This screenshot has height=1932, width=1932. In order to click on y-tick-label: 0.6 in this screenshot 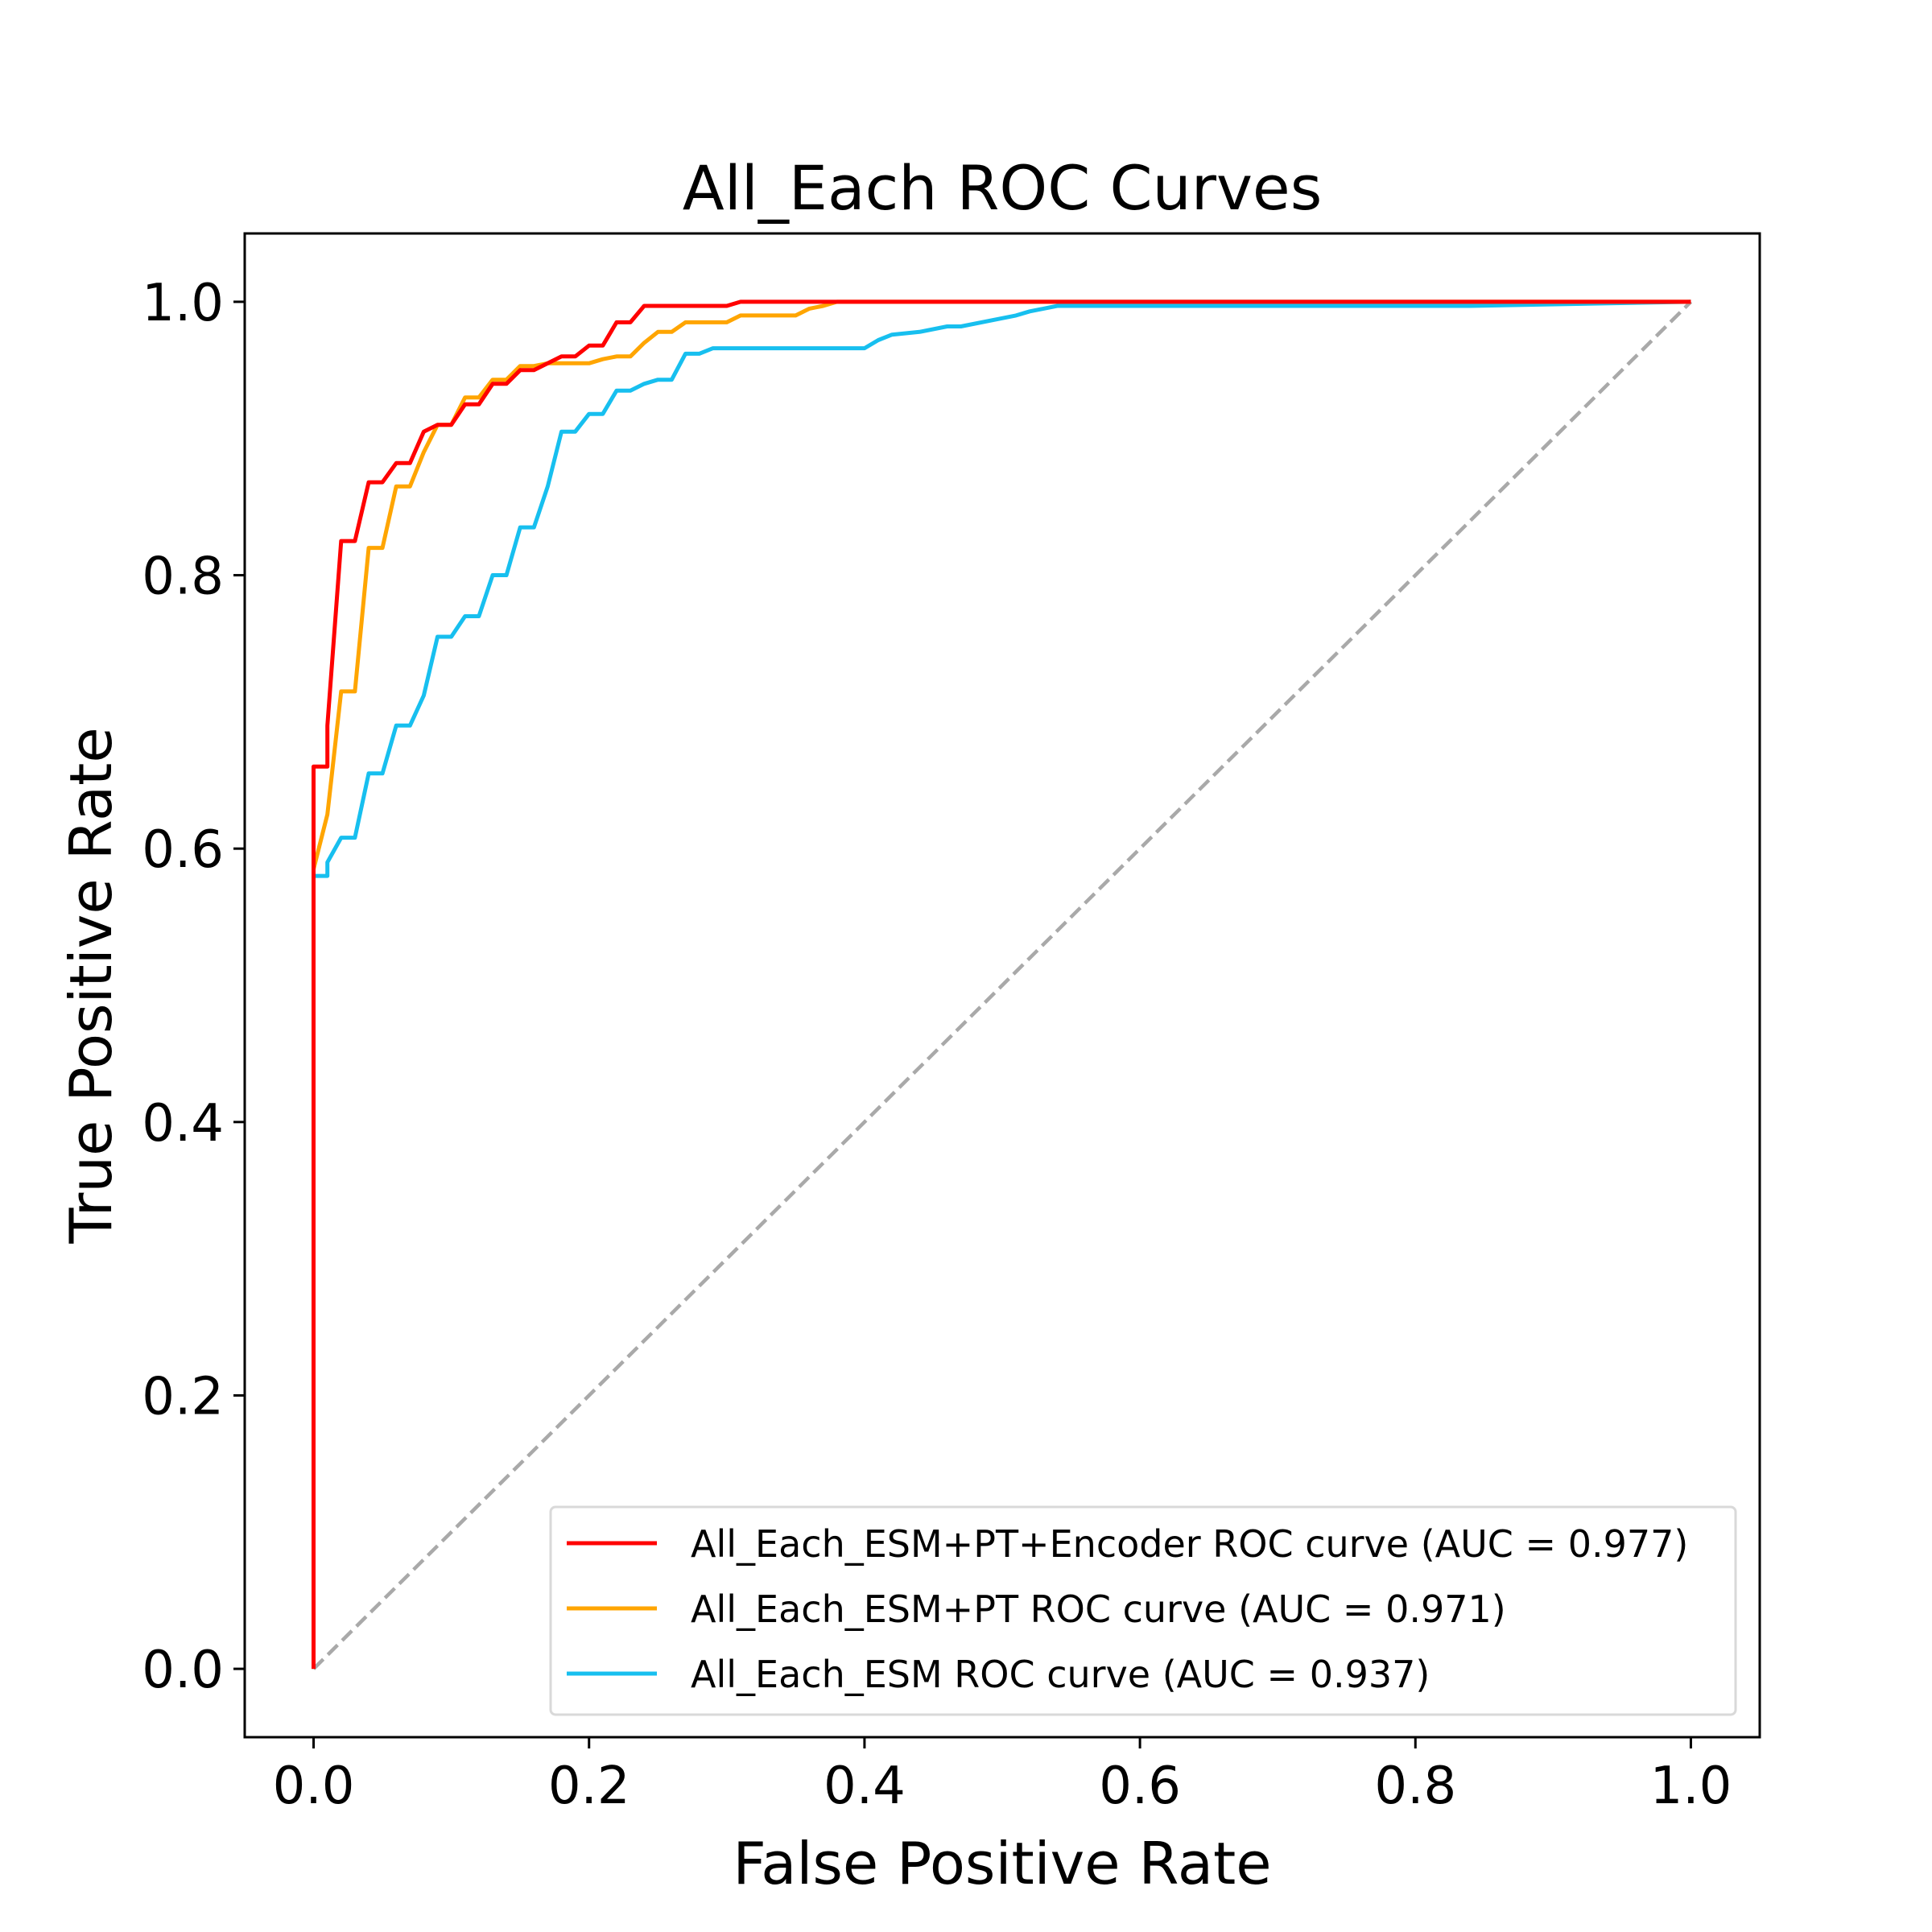, I will do `click(183, 850)`.